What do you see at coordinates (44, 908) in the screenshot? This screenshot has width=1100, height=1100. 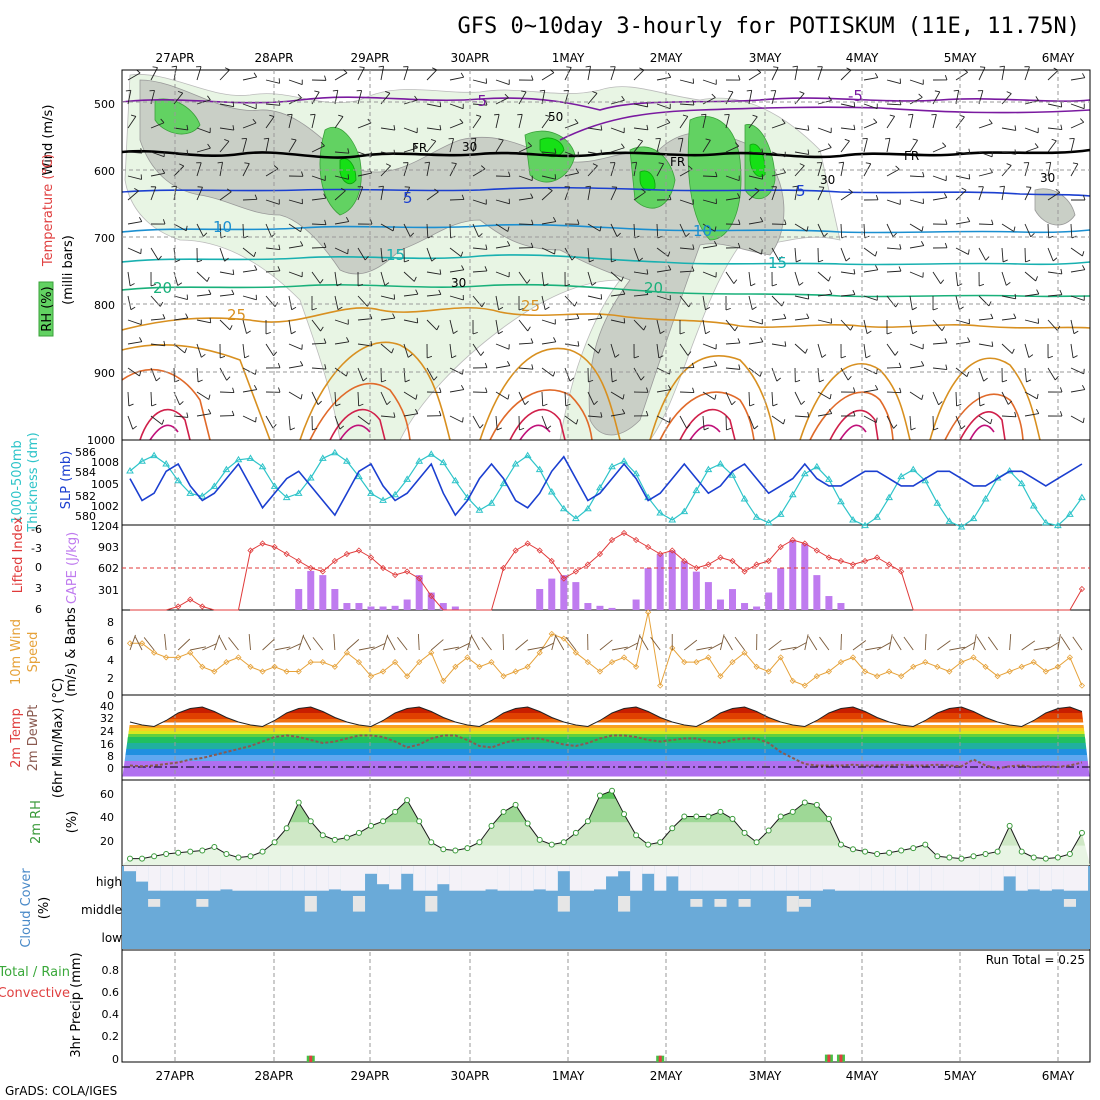 I see `cloud-units-label: (%)` at bounding box center [44, 908].